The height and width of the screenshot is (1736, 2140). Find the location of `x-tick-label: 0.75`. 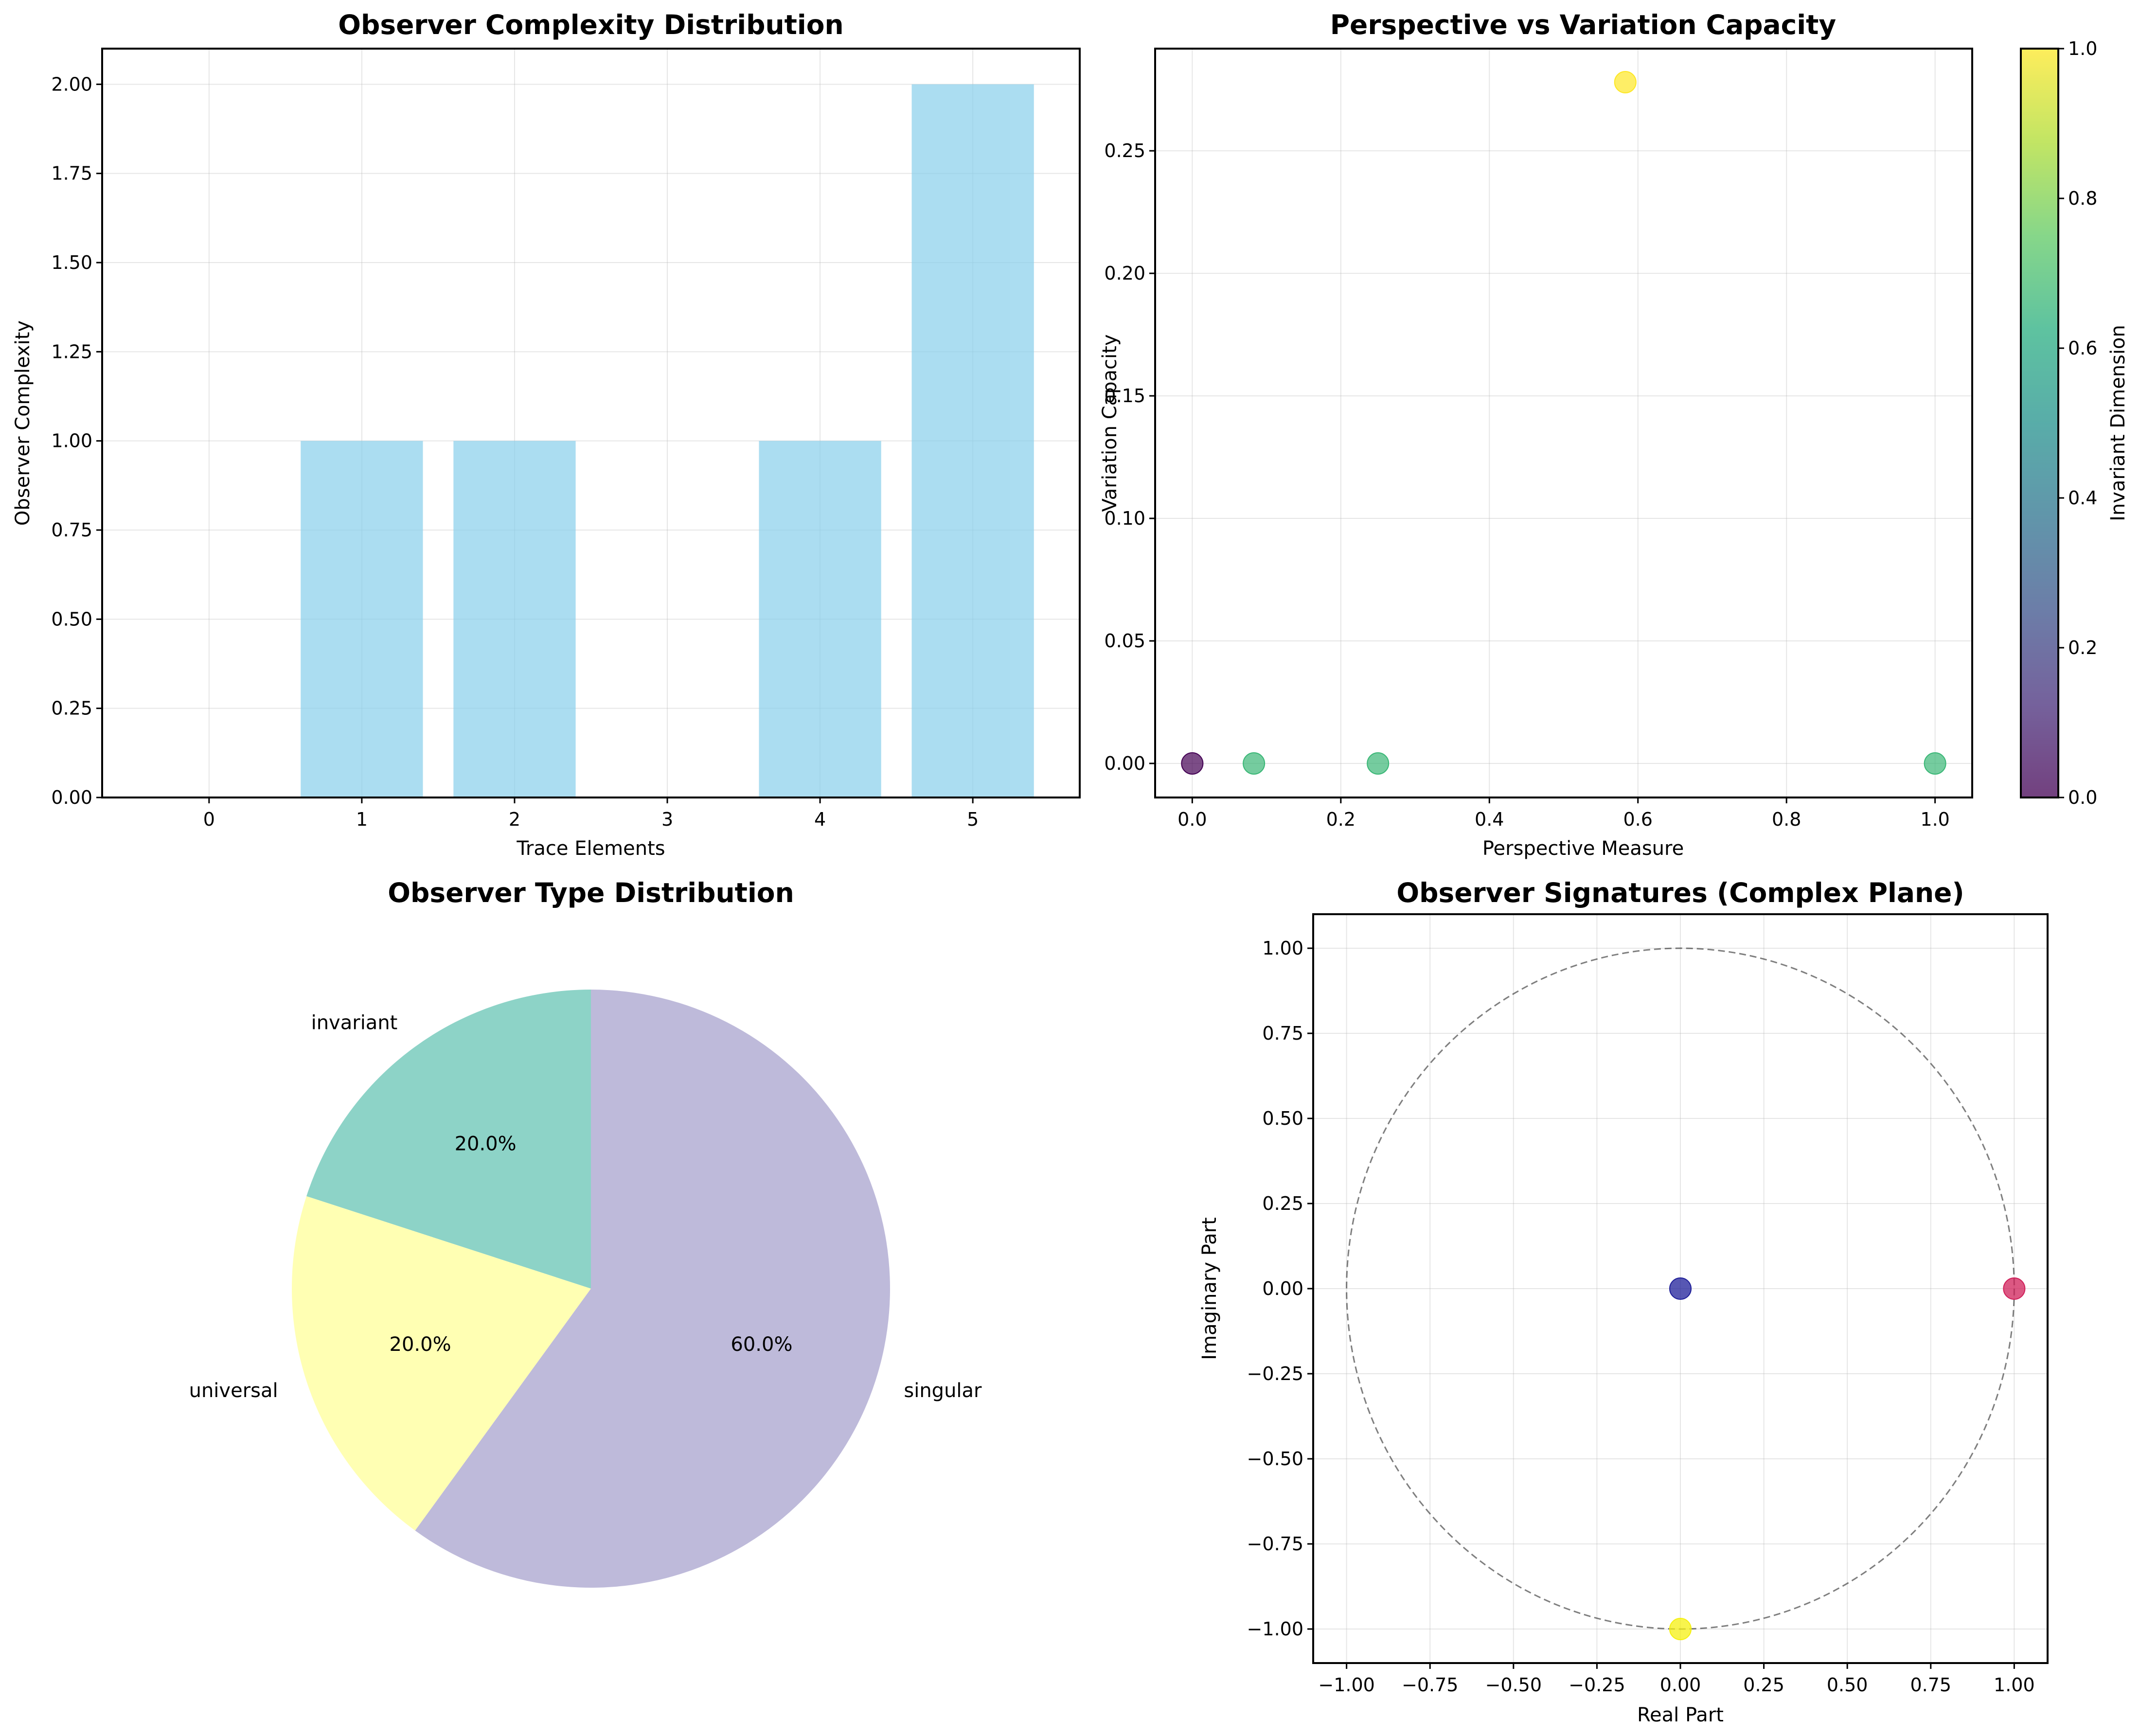

x-tick-label: 0.75 is located at coordinates (1930, 1685).